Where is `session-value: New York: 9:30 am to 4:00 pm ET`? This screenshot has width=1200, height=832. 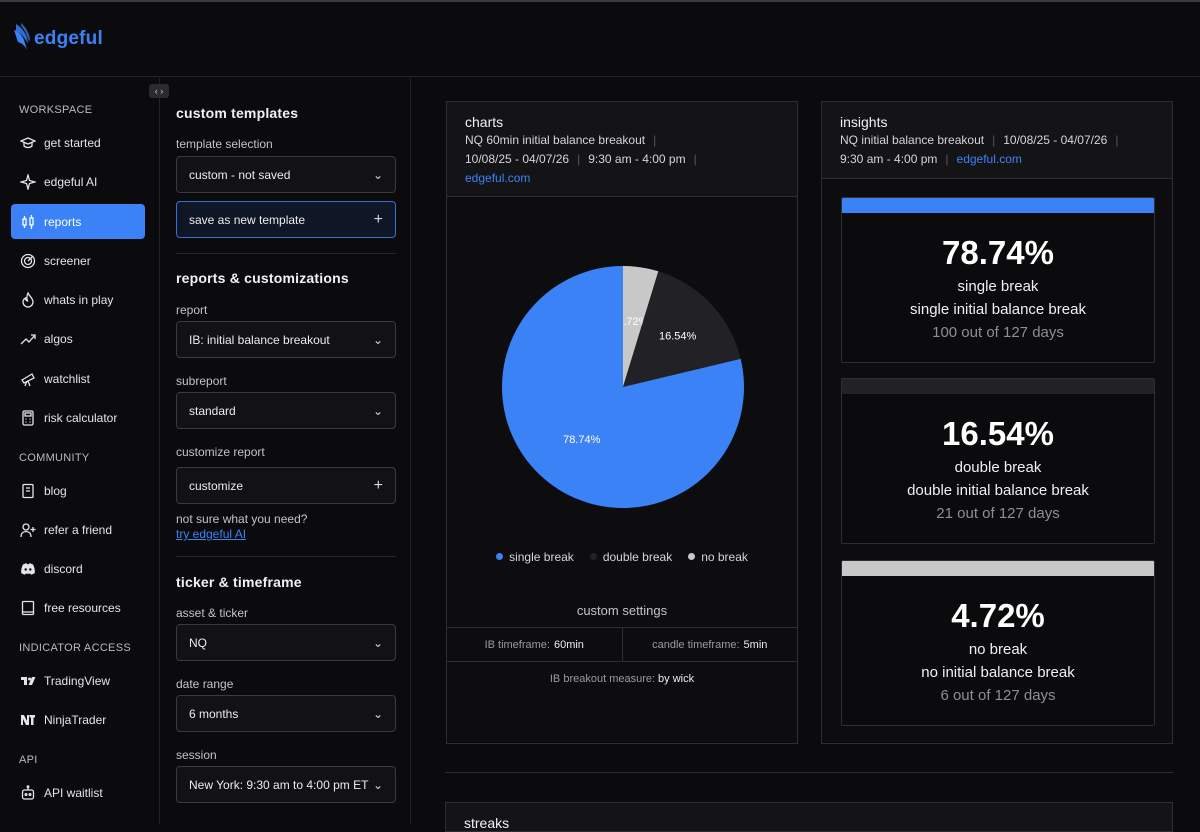
session-value: New York: 9:30 am to 4:00 pm ET is located at coordinates (279, 784).